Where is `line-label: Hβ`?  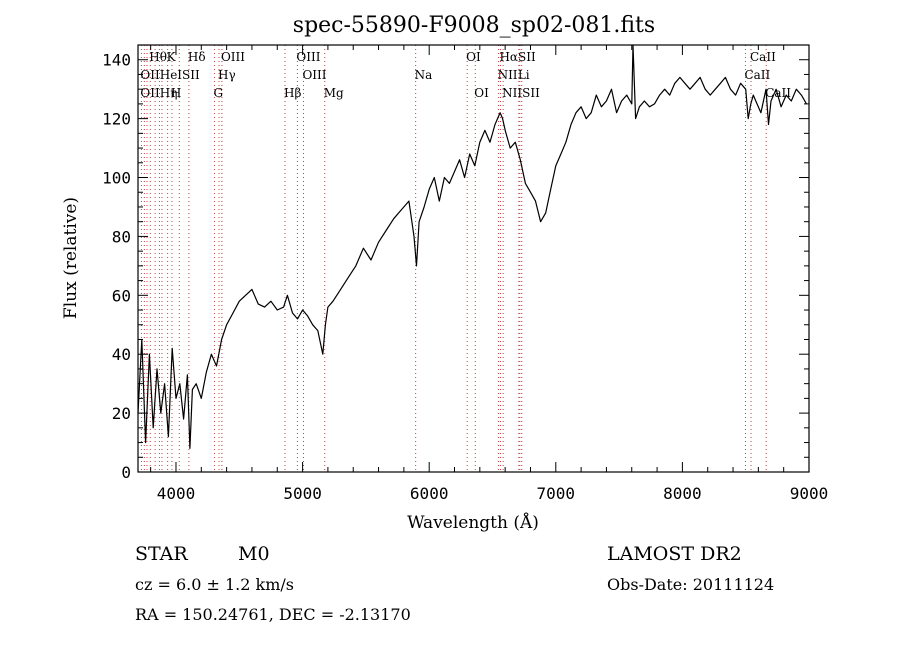 line-label: Hβ is located at coordinates (292, 93).